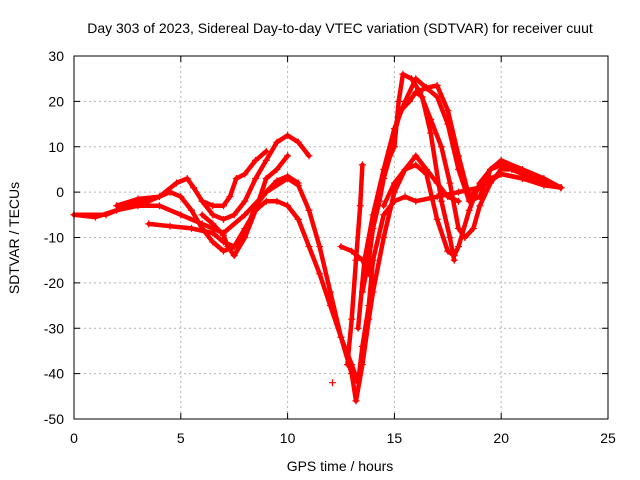  I want to click on y-tick-label: -20, so click(54, 283).